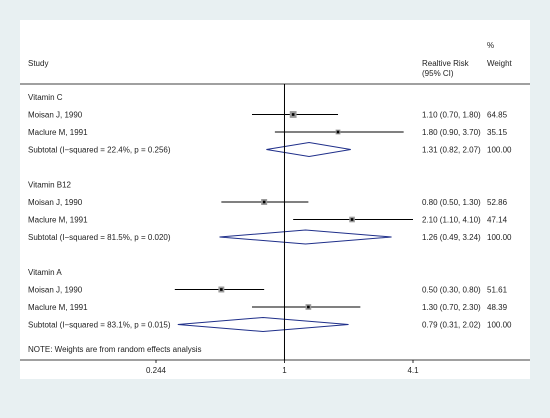 The height and width of the screenshot is (418, 550). I want to click on subtotal-effect-text: 1.26 (0.49, 3.24), so click(451, 237).